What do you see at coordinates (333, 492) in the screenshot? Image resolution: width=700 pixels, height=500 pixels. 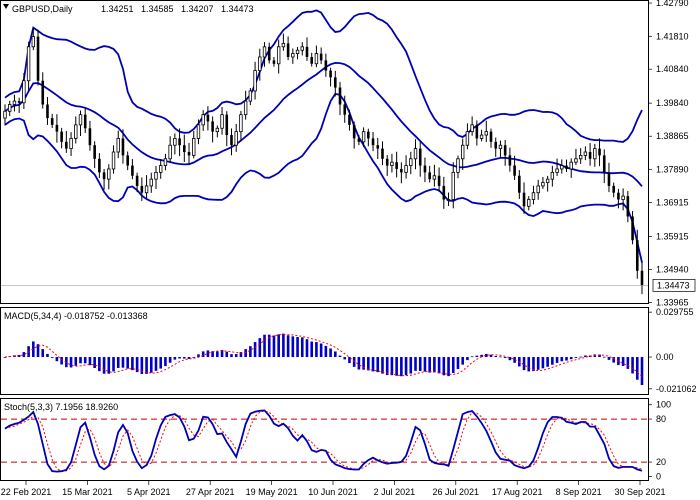 I see `x-tick-label: 10 Jun 2021` at bounding box center [333, 492].